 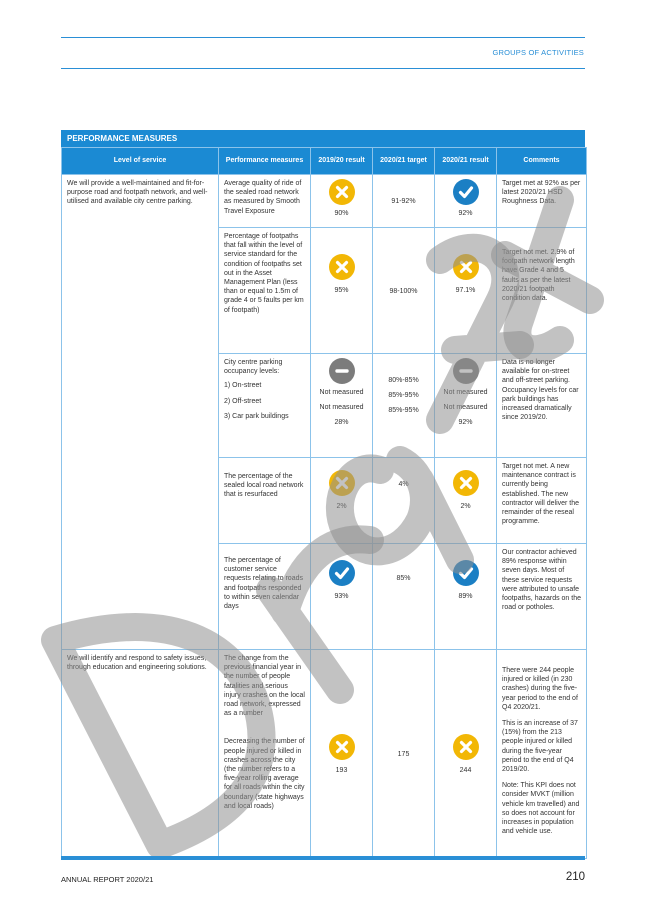 I want to click on page-number: 210, so click(x=575, y=877).